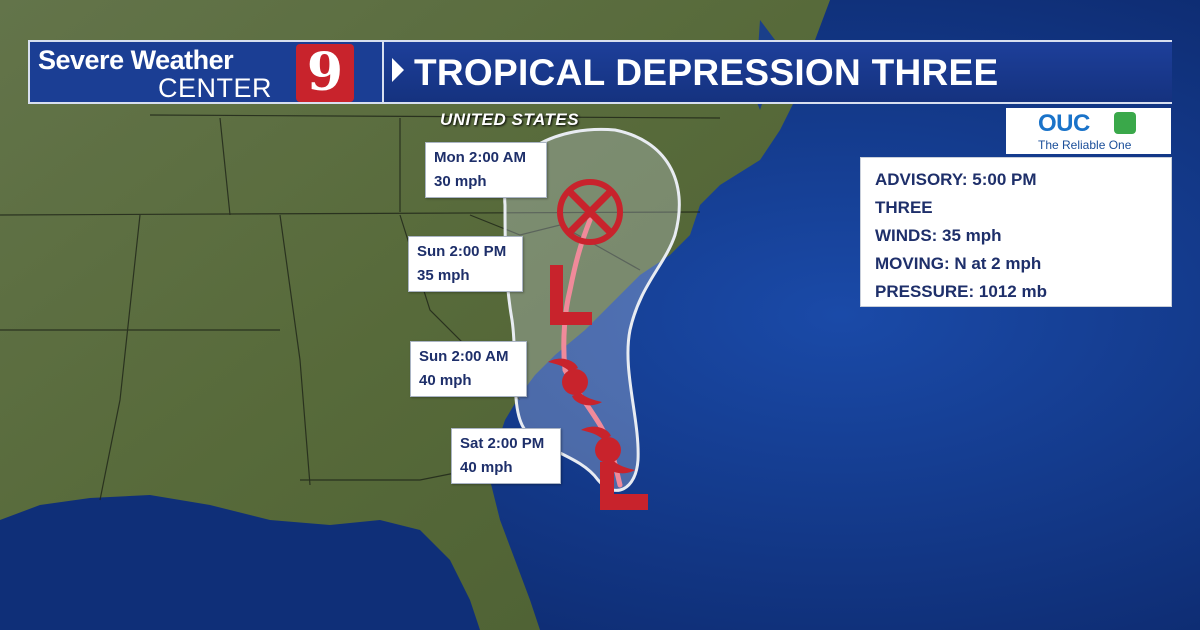 This screenshot has width=1200, height=630. I want to click on forecast-wind: 35 mph, so click(443, 275).